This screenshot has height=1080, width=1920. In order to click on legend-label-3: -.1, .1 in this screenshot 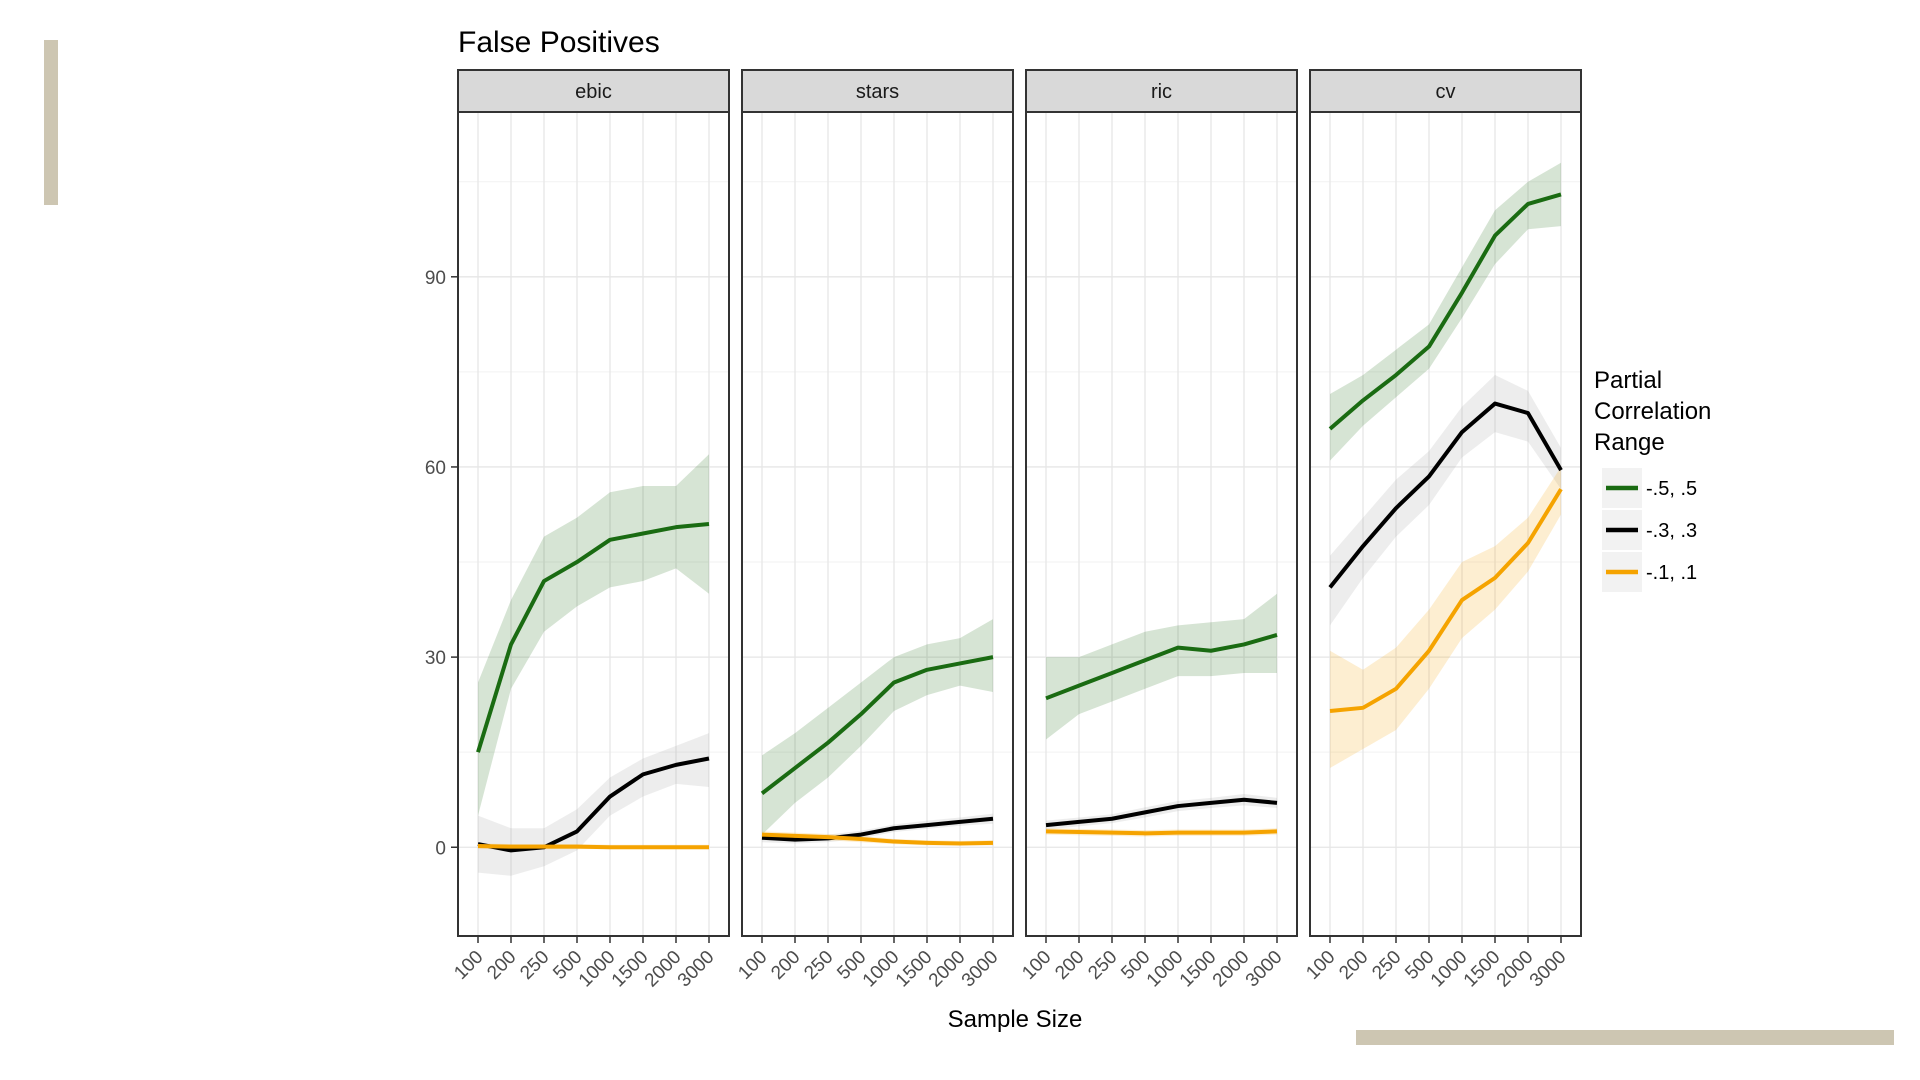, I will do `click(1671, 573)`.